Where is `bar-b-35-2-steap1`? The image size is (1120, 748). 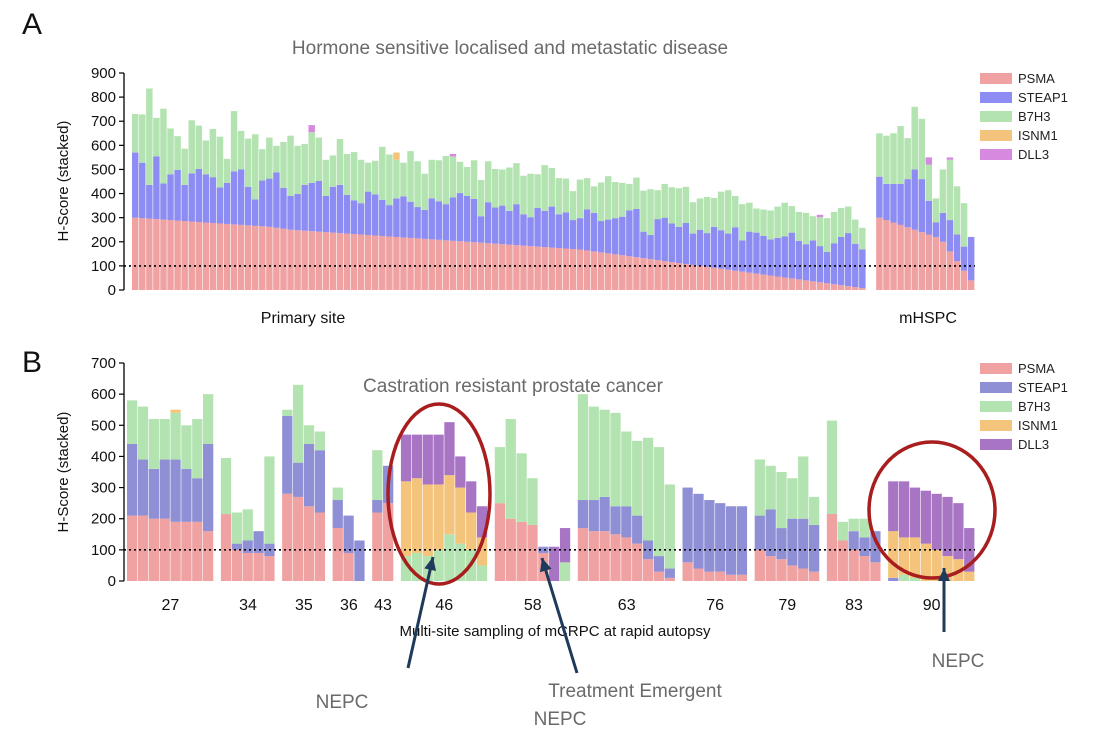
bar-b-35-2-steap1 is located at coordinates (309, 475).